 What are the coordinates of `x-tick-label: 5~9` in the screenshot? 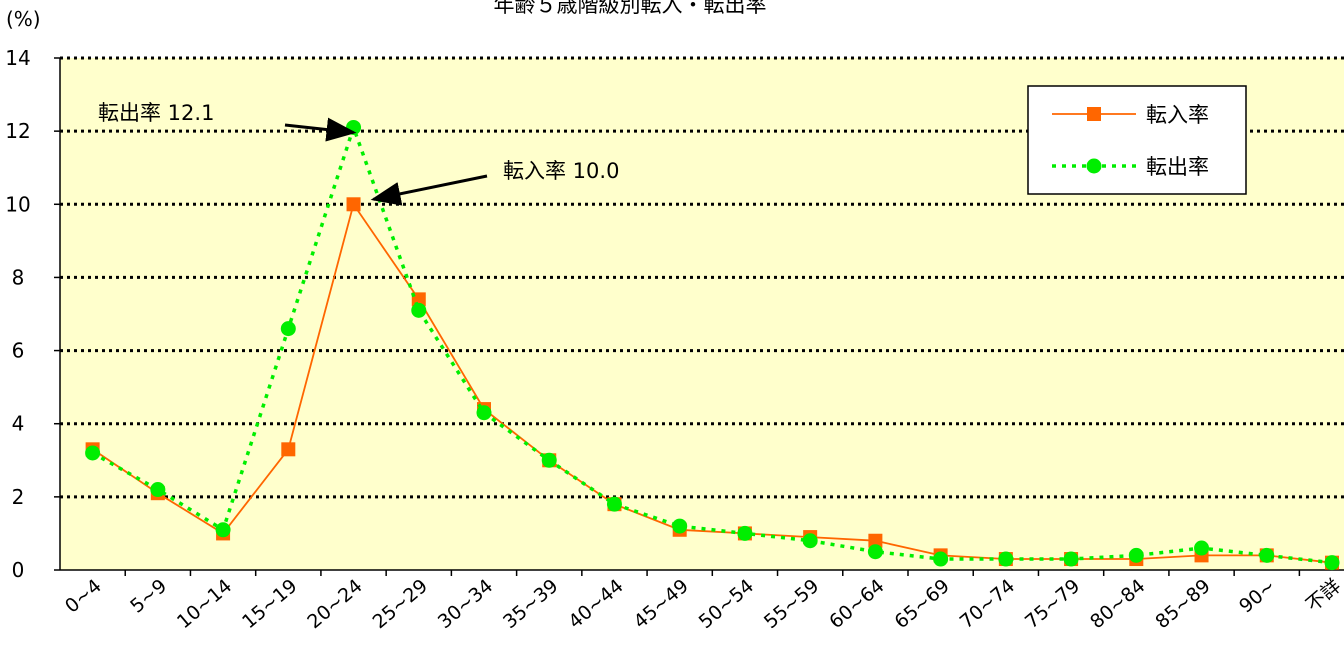 It's located at (148, 596).